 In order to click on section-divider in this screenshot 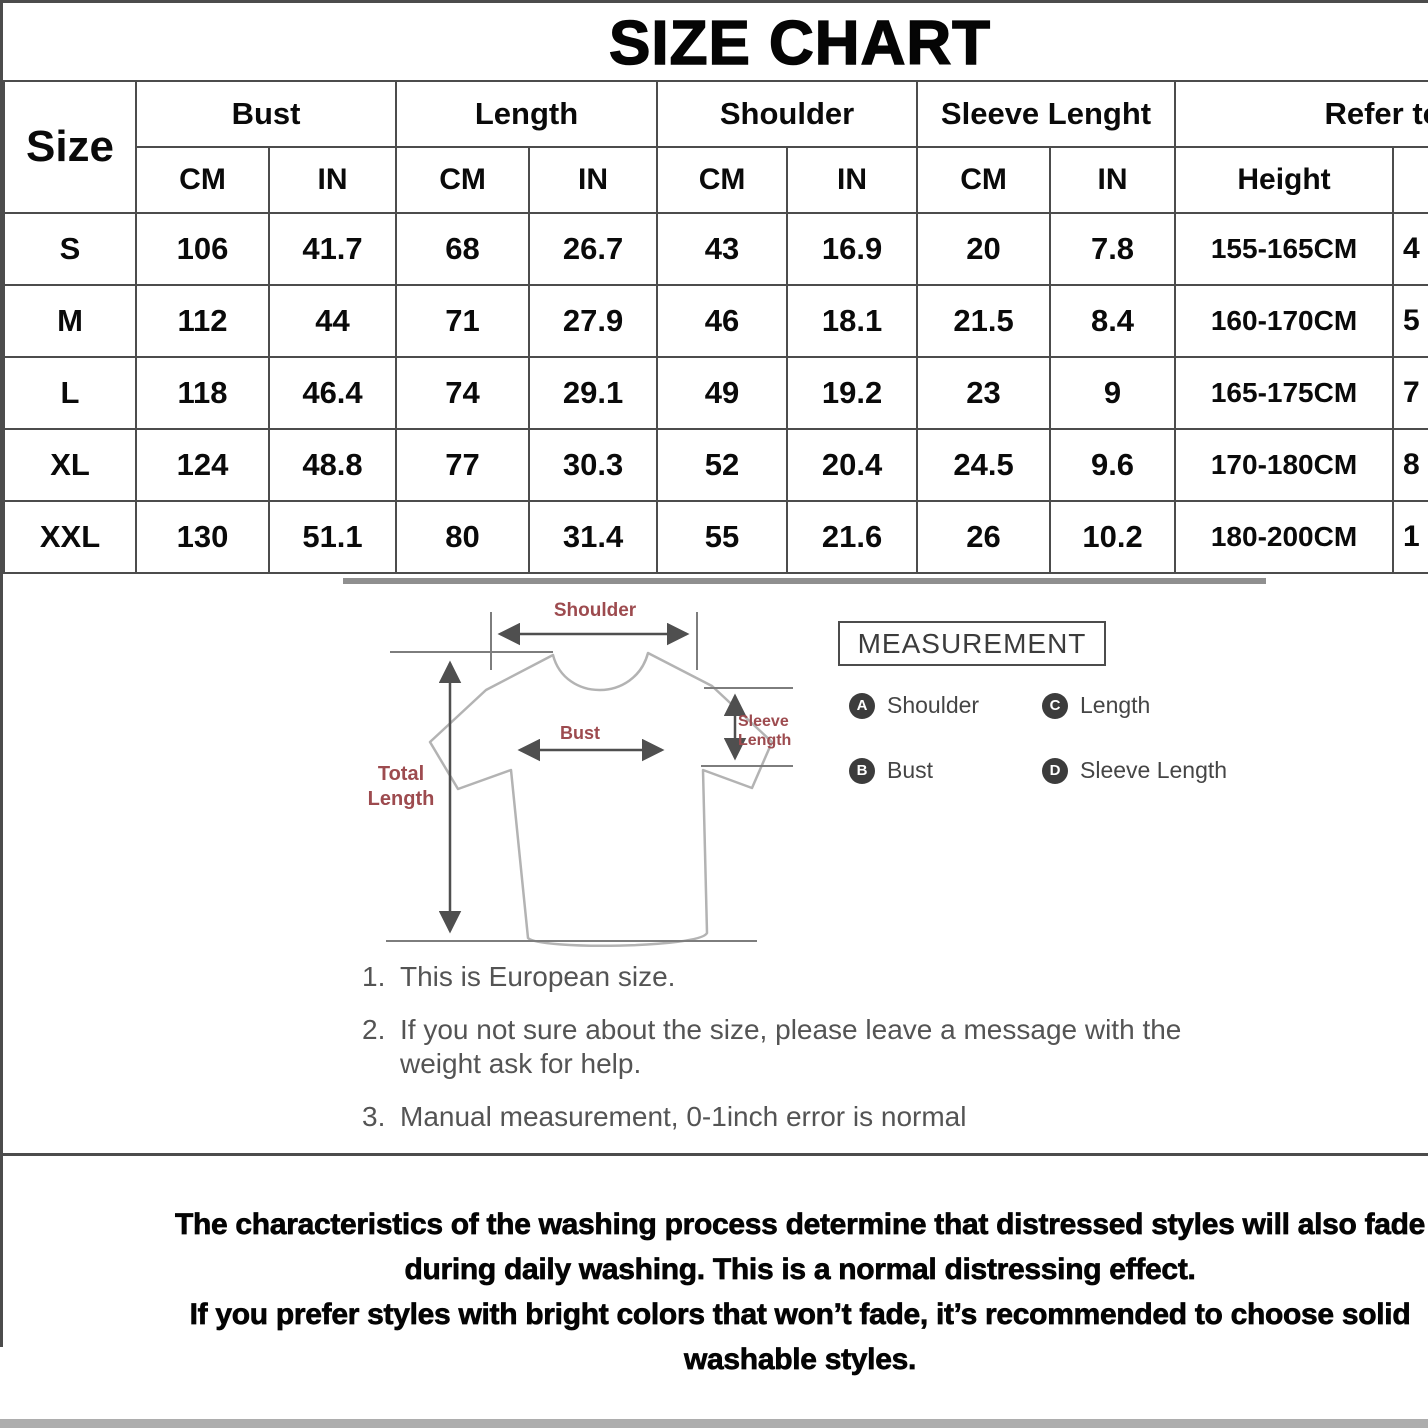, I will do `click(714, 1154)`.